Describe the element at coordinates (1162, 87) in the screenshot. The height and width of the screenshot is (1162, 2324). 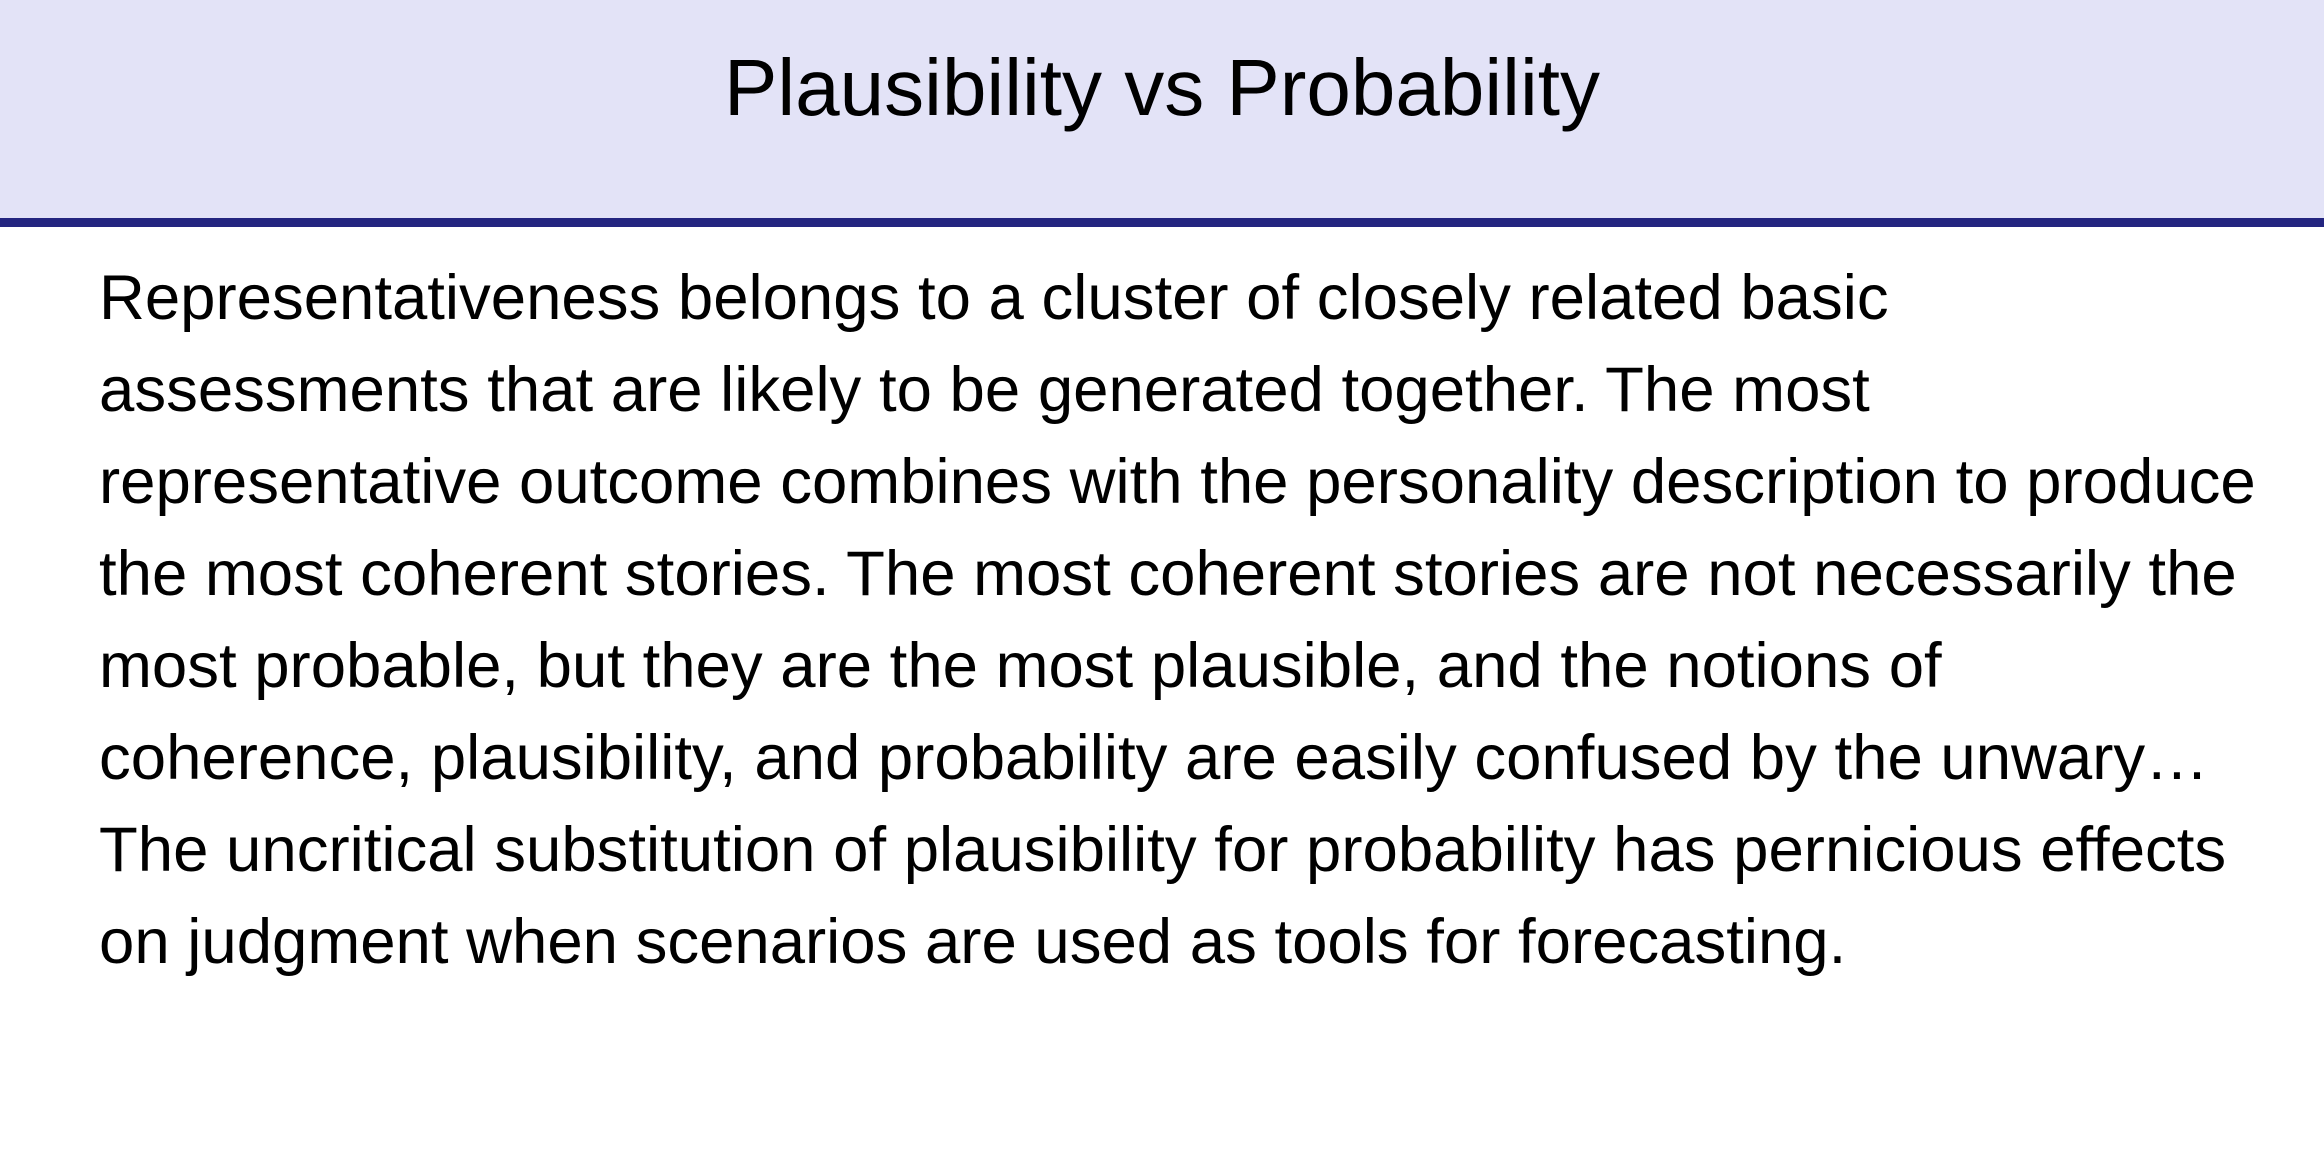
I see `slide-title: Plausibility vs Probability` at that location.